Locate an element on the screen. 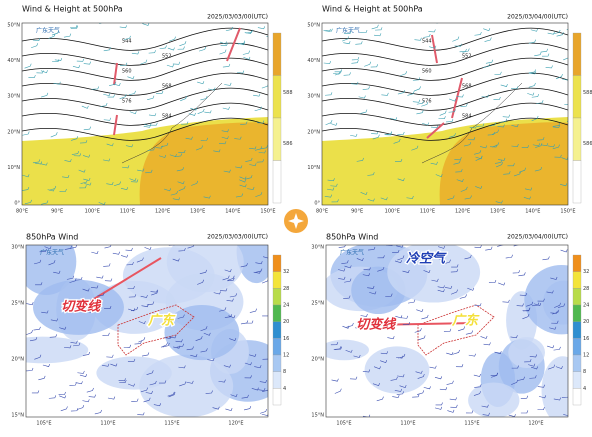 This screenshot has height=437, width=592. lon-label: 115°E is located at coordinates (471, 424).